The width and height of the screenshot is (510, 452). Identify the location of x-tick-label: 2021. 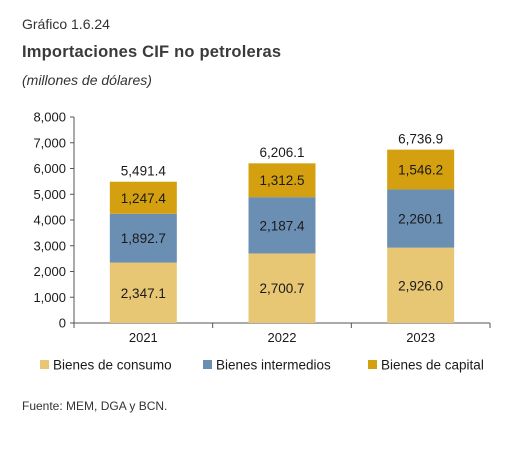
(143, 337).